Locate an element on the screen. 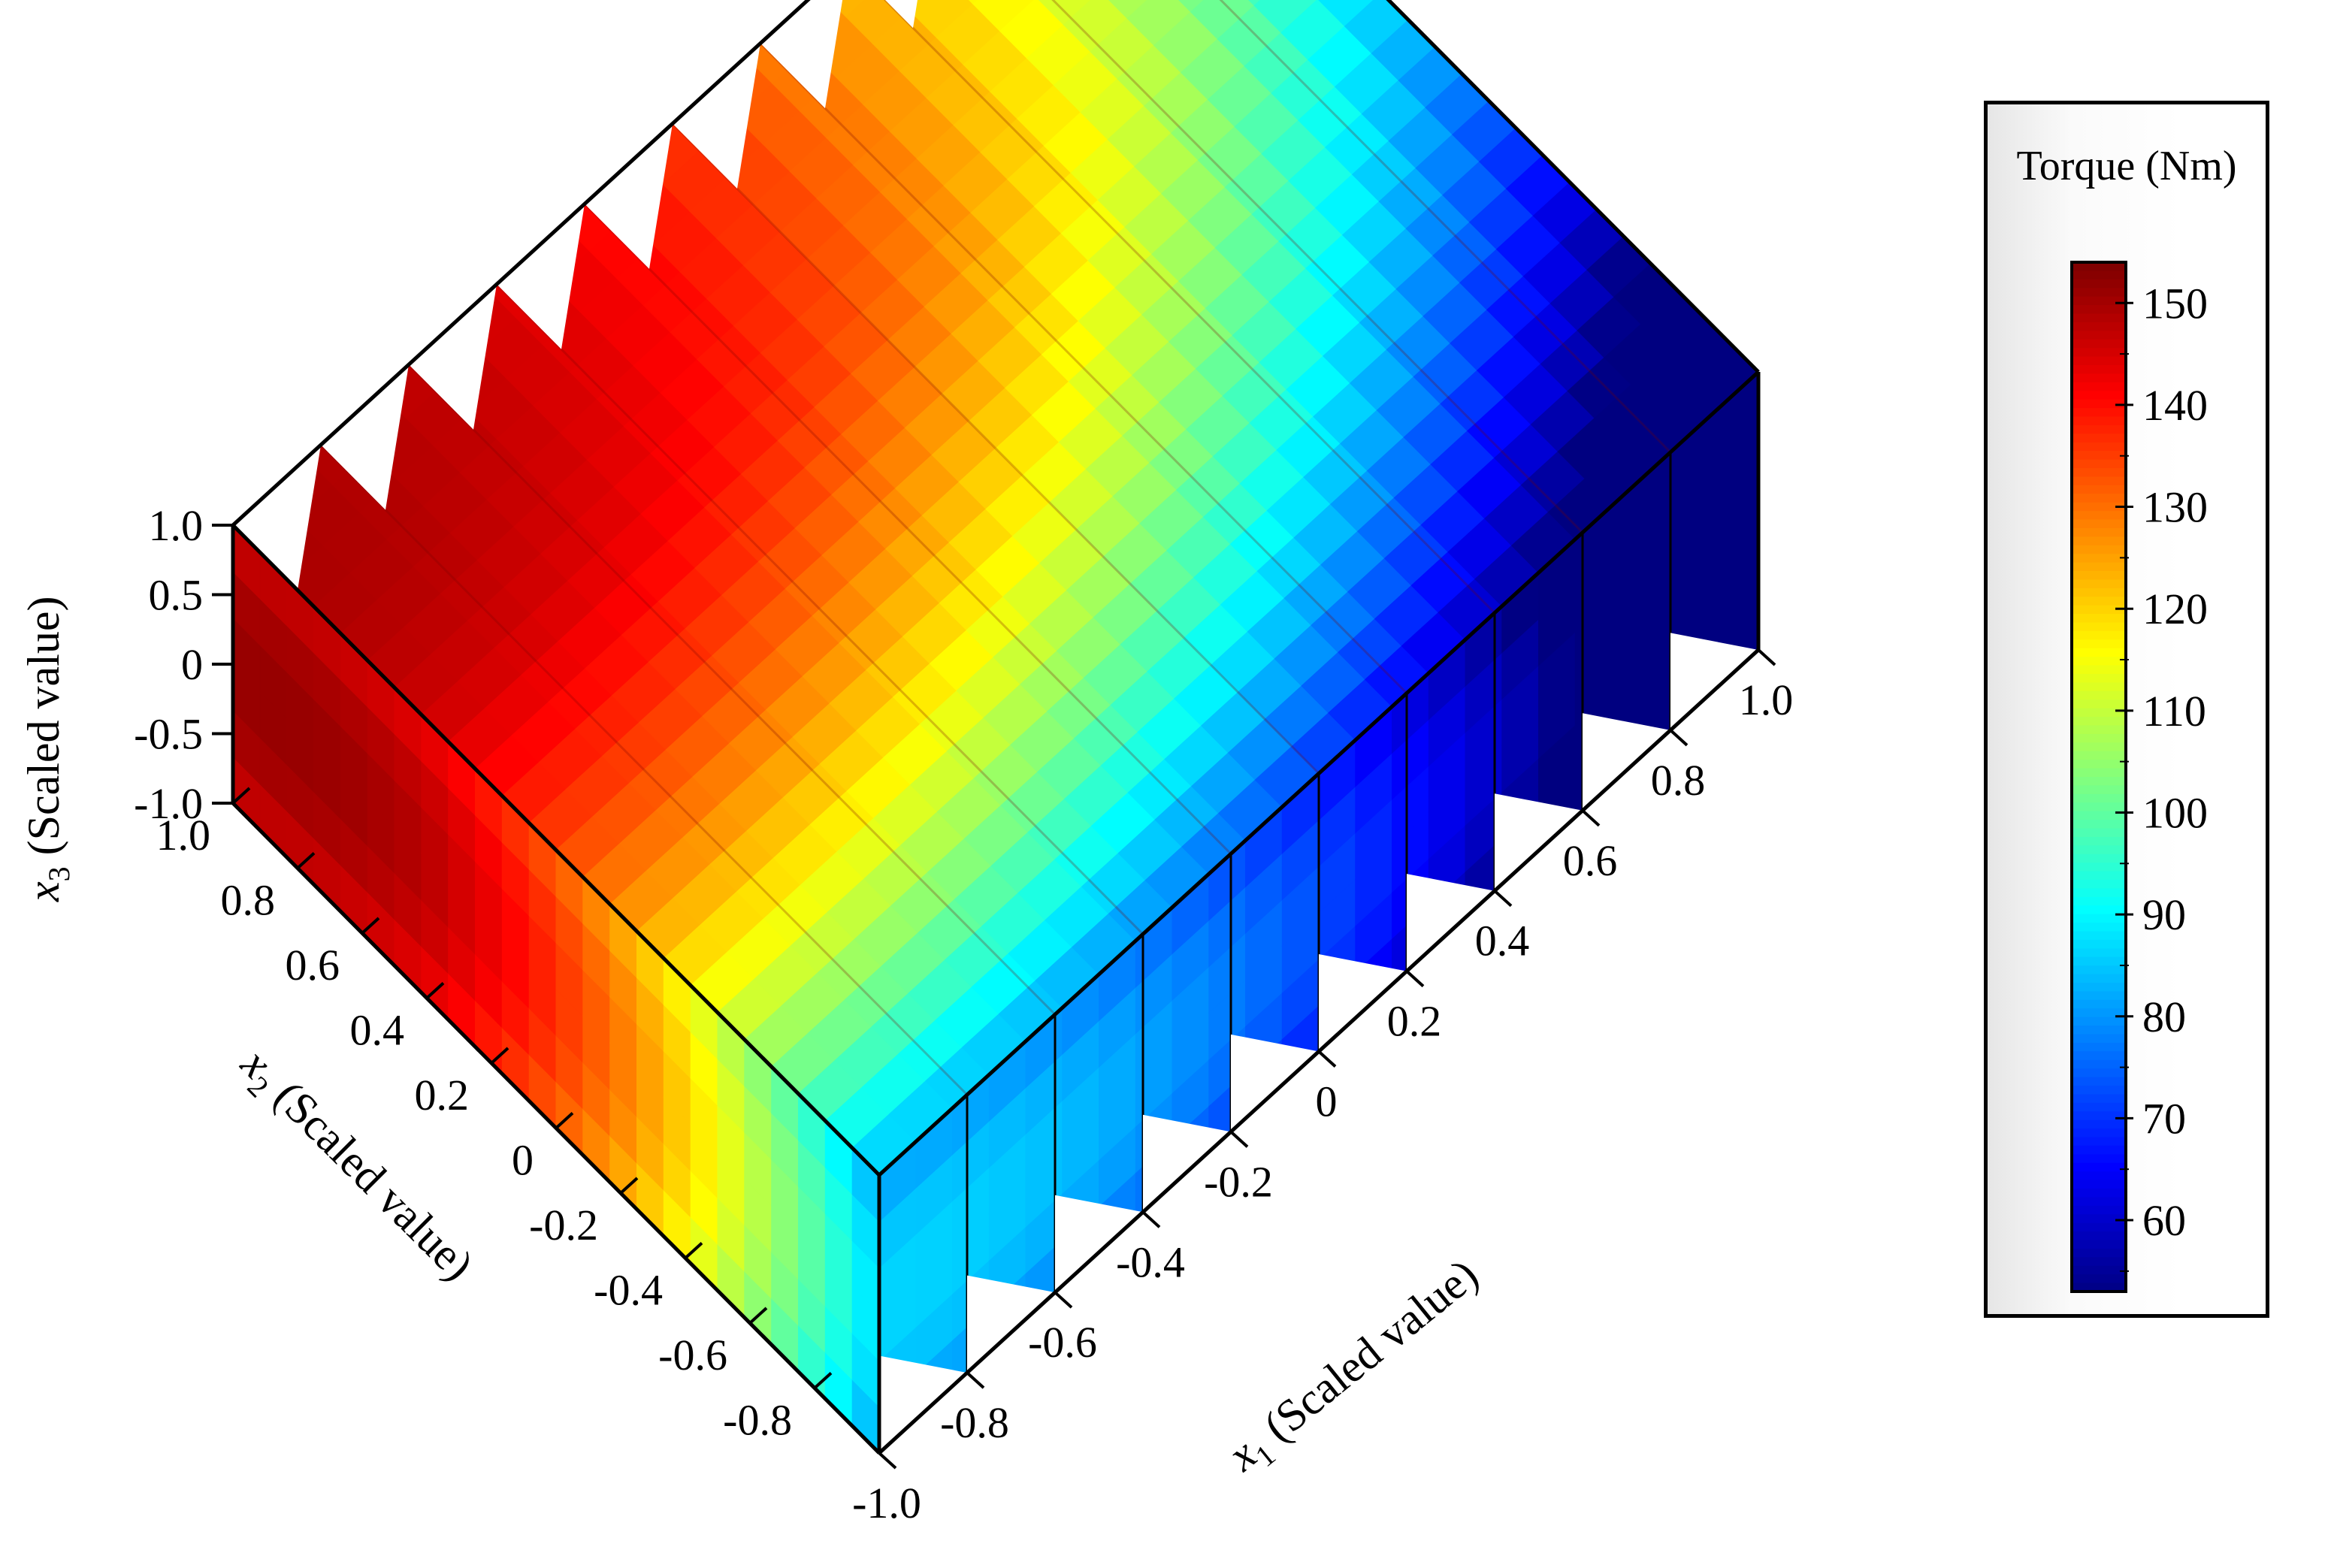 The width and height of the screenshot is (2331, 1568). x1-tick-label: -1.0 is located at coordinates (886, 1503).